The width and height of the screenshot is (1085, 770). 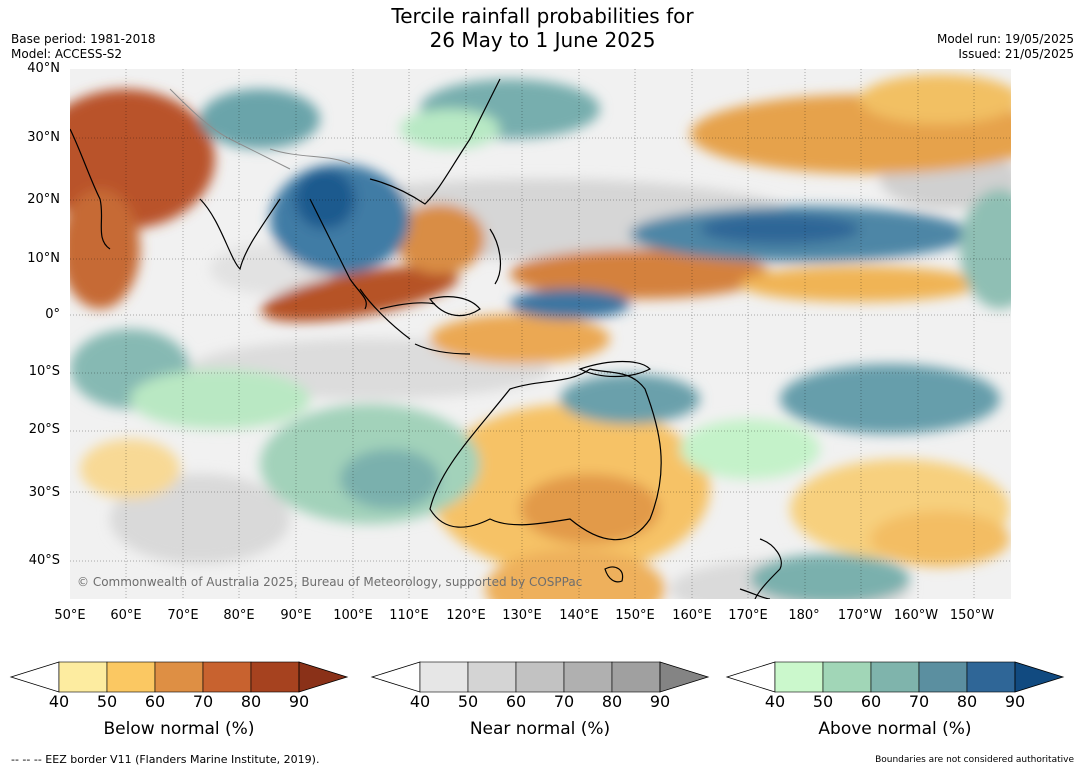 What do you see at coordinates (495, 256) in the screenshot?
I see `philippines-outline` at bounding box center [495, 256].